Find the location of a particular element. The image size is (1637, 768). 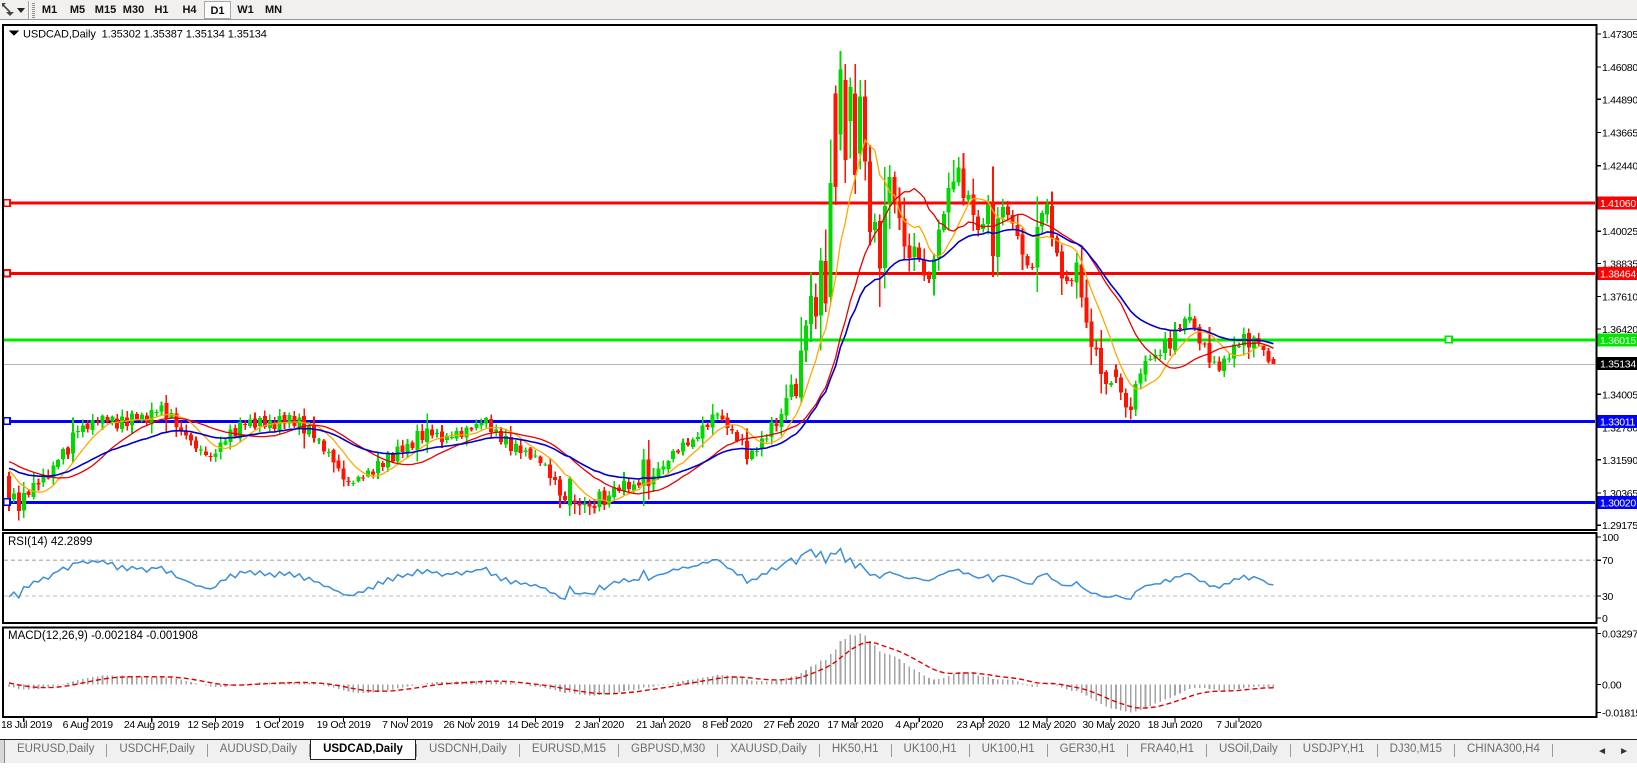

svg-text: 0 is located at coordinates (1605, 619).